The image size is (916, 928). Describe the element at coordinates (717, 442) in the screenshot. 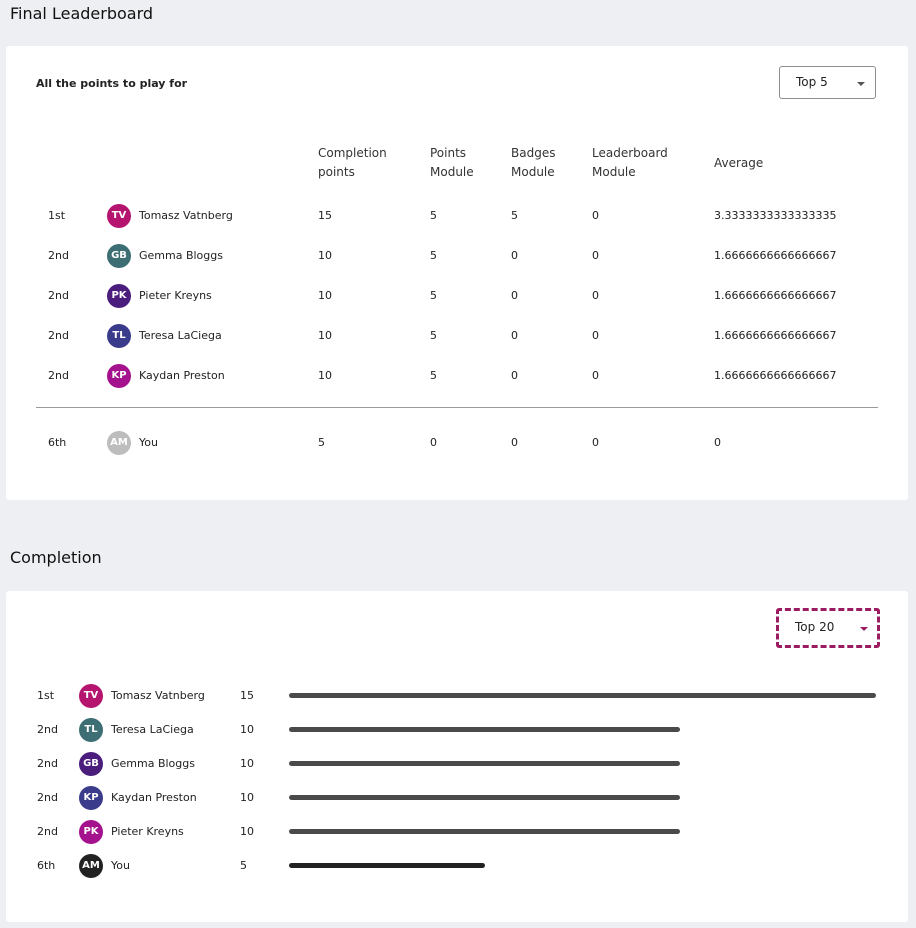

I see `average-value: 0` at that location.